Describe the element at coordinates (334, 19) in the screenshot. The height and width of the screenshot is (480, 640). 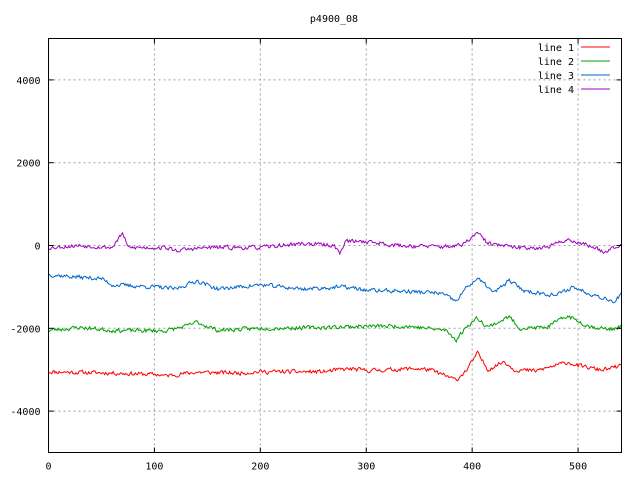
I see `chart-title: p4900_08` at that location.